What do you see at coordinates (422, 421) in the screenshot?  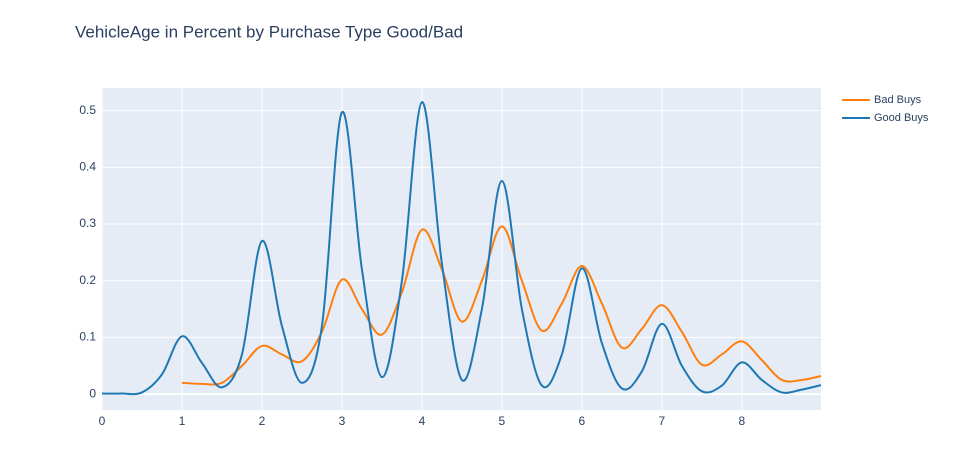 I see `x-tick-label: 4` at bounding box center [422, 421].